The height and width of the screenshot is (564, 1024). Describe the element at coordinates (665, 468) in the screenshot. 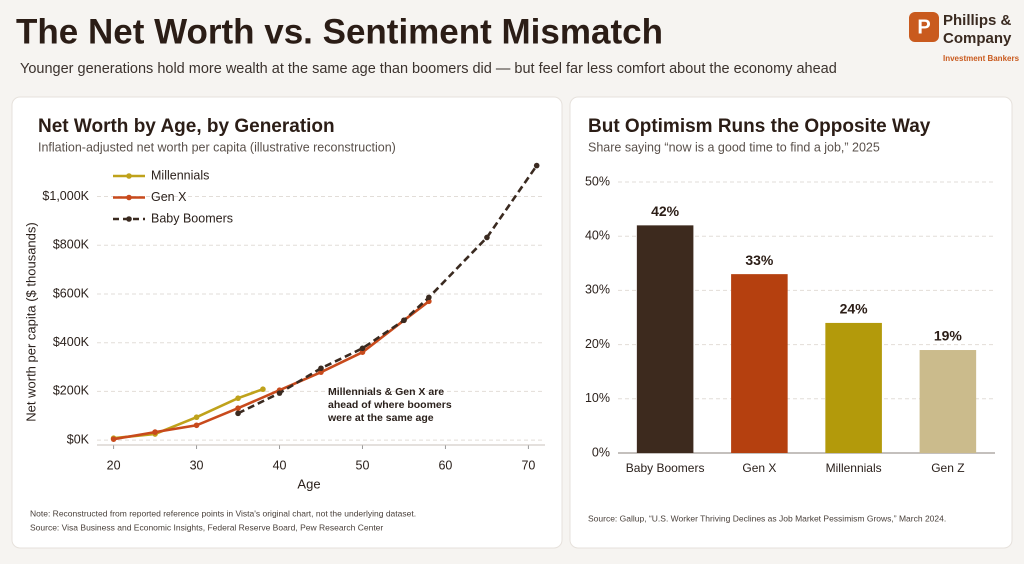

I see `x-tick-label: Baby Boomers` at that location.